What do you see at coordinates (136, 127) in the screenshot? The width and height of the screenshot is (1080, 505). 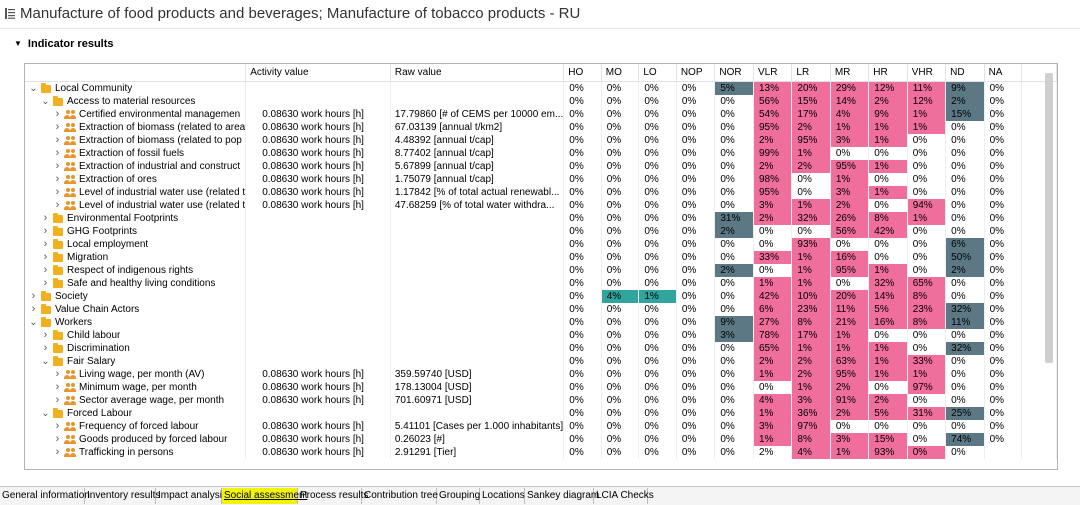 I see `tree-item-cell: › Extraction of biomass (related to area` at bounding box center [136, 127].